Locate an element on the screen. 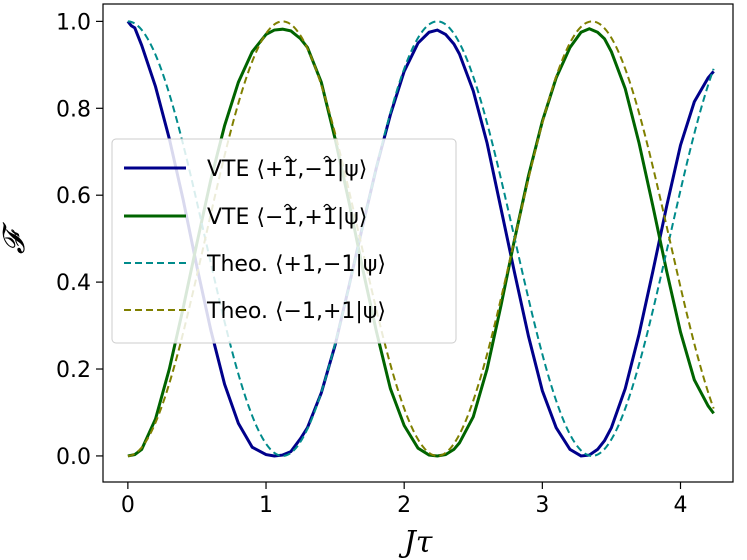 The width and height of the screenshot is (747, 560). x-axis: 0 1 2 3 4 is located at coordinates (404, 500).